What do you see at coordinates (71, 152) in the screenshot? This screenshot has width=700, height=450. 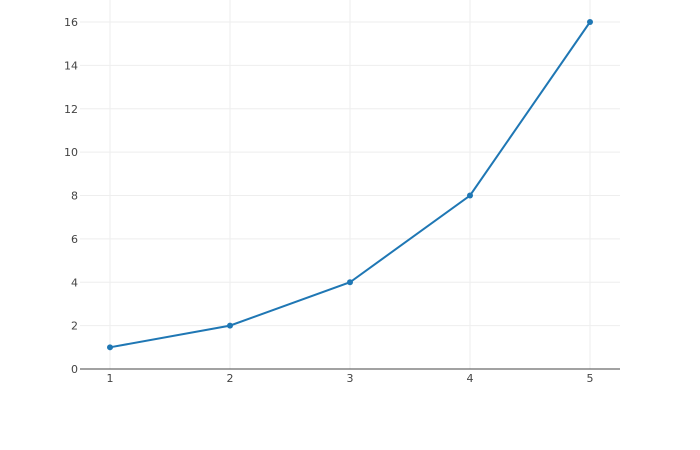 I see `y-tick-label: 10` at bounding box center [71, 152].